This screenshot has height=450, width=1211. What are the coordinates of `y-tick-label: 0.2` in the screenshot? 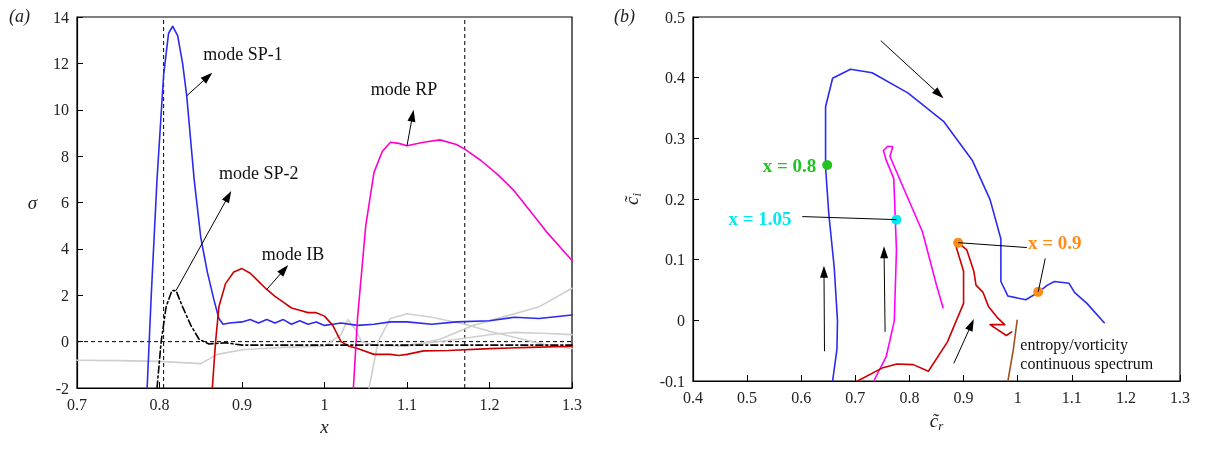 It's located at (675, 199).